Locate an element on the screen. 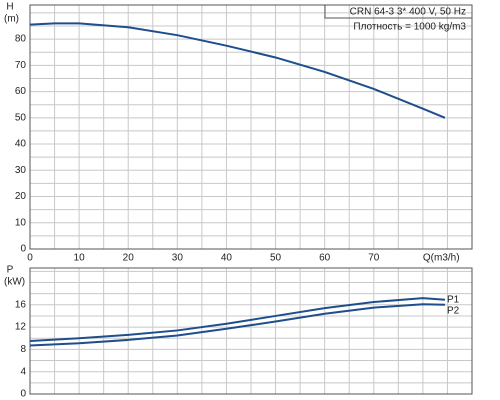 Image resolution: width=500 pixels, height=400 pixels. x-tick-label: 60 is located at coordinates (325, 258).